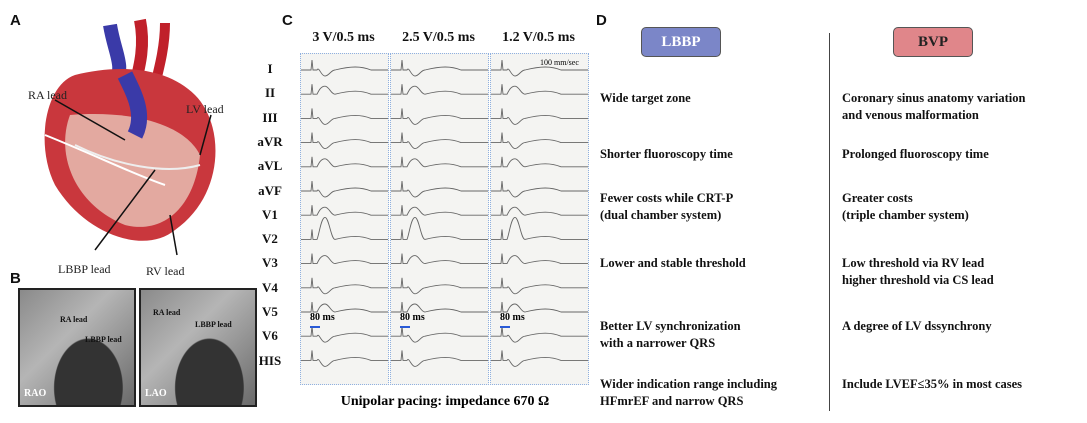 This screenshot has width=1087, height=423. Describe the element at coordinates (917, 326) in the screenshot. I see `bvp-characteristic: A degree of LV dssynchrony` at that location.